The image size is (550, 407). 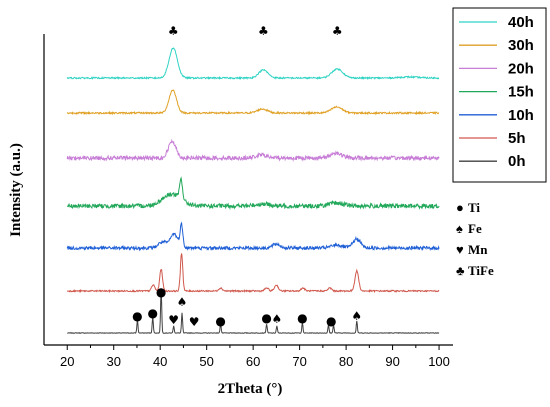 I want to click on x-tick-label: 90, so click(x=392, y=361).